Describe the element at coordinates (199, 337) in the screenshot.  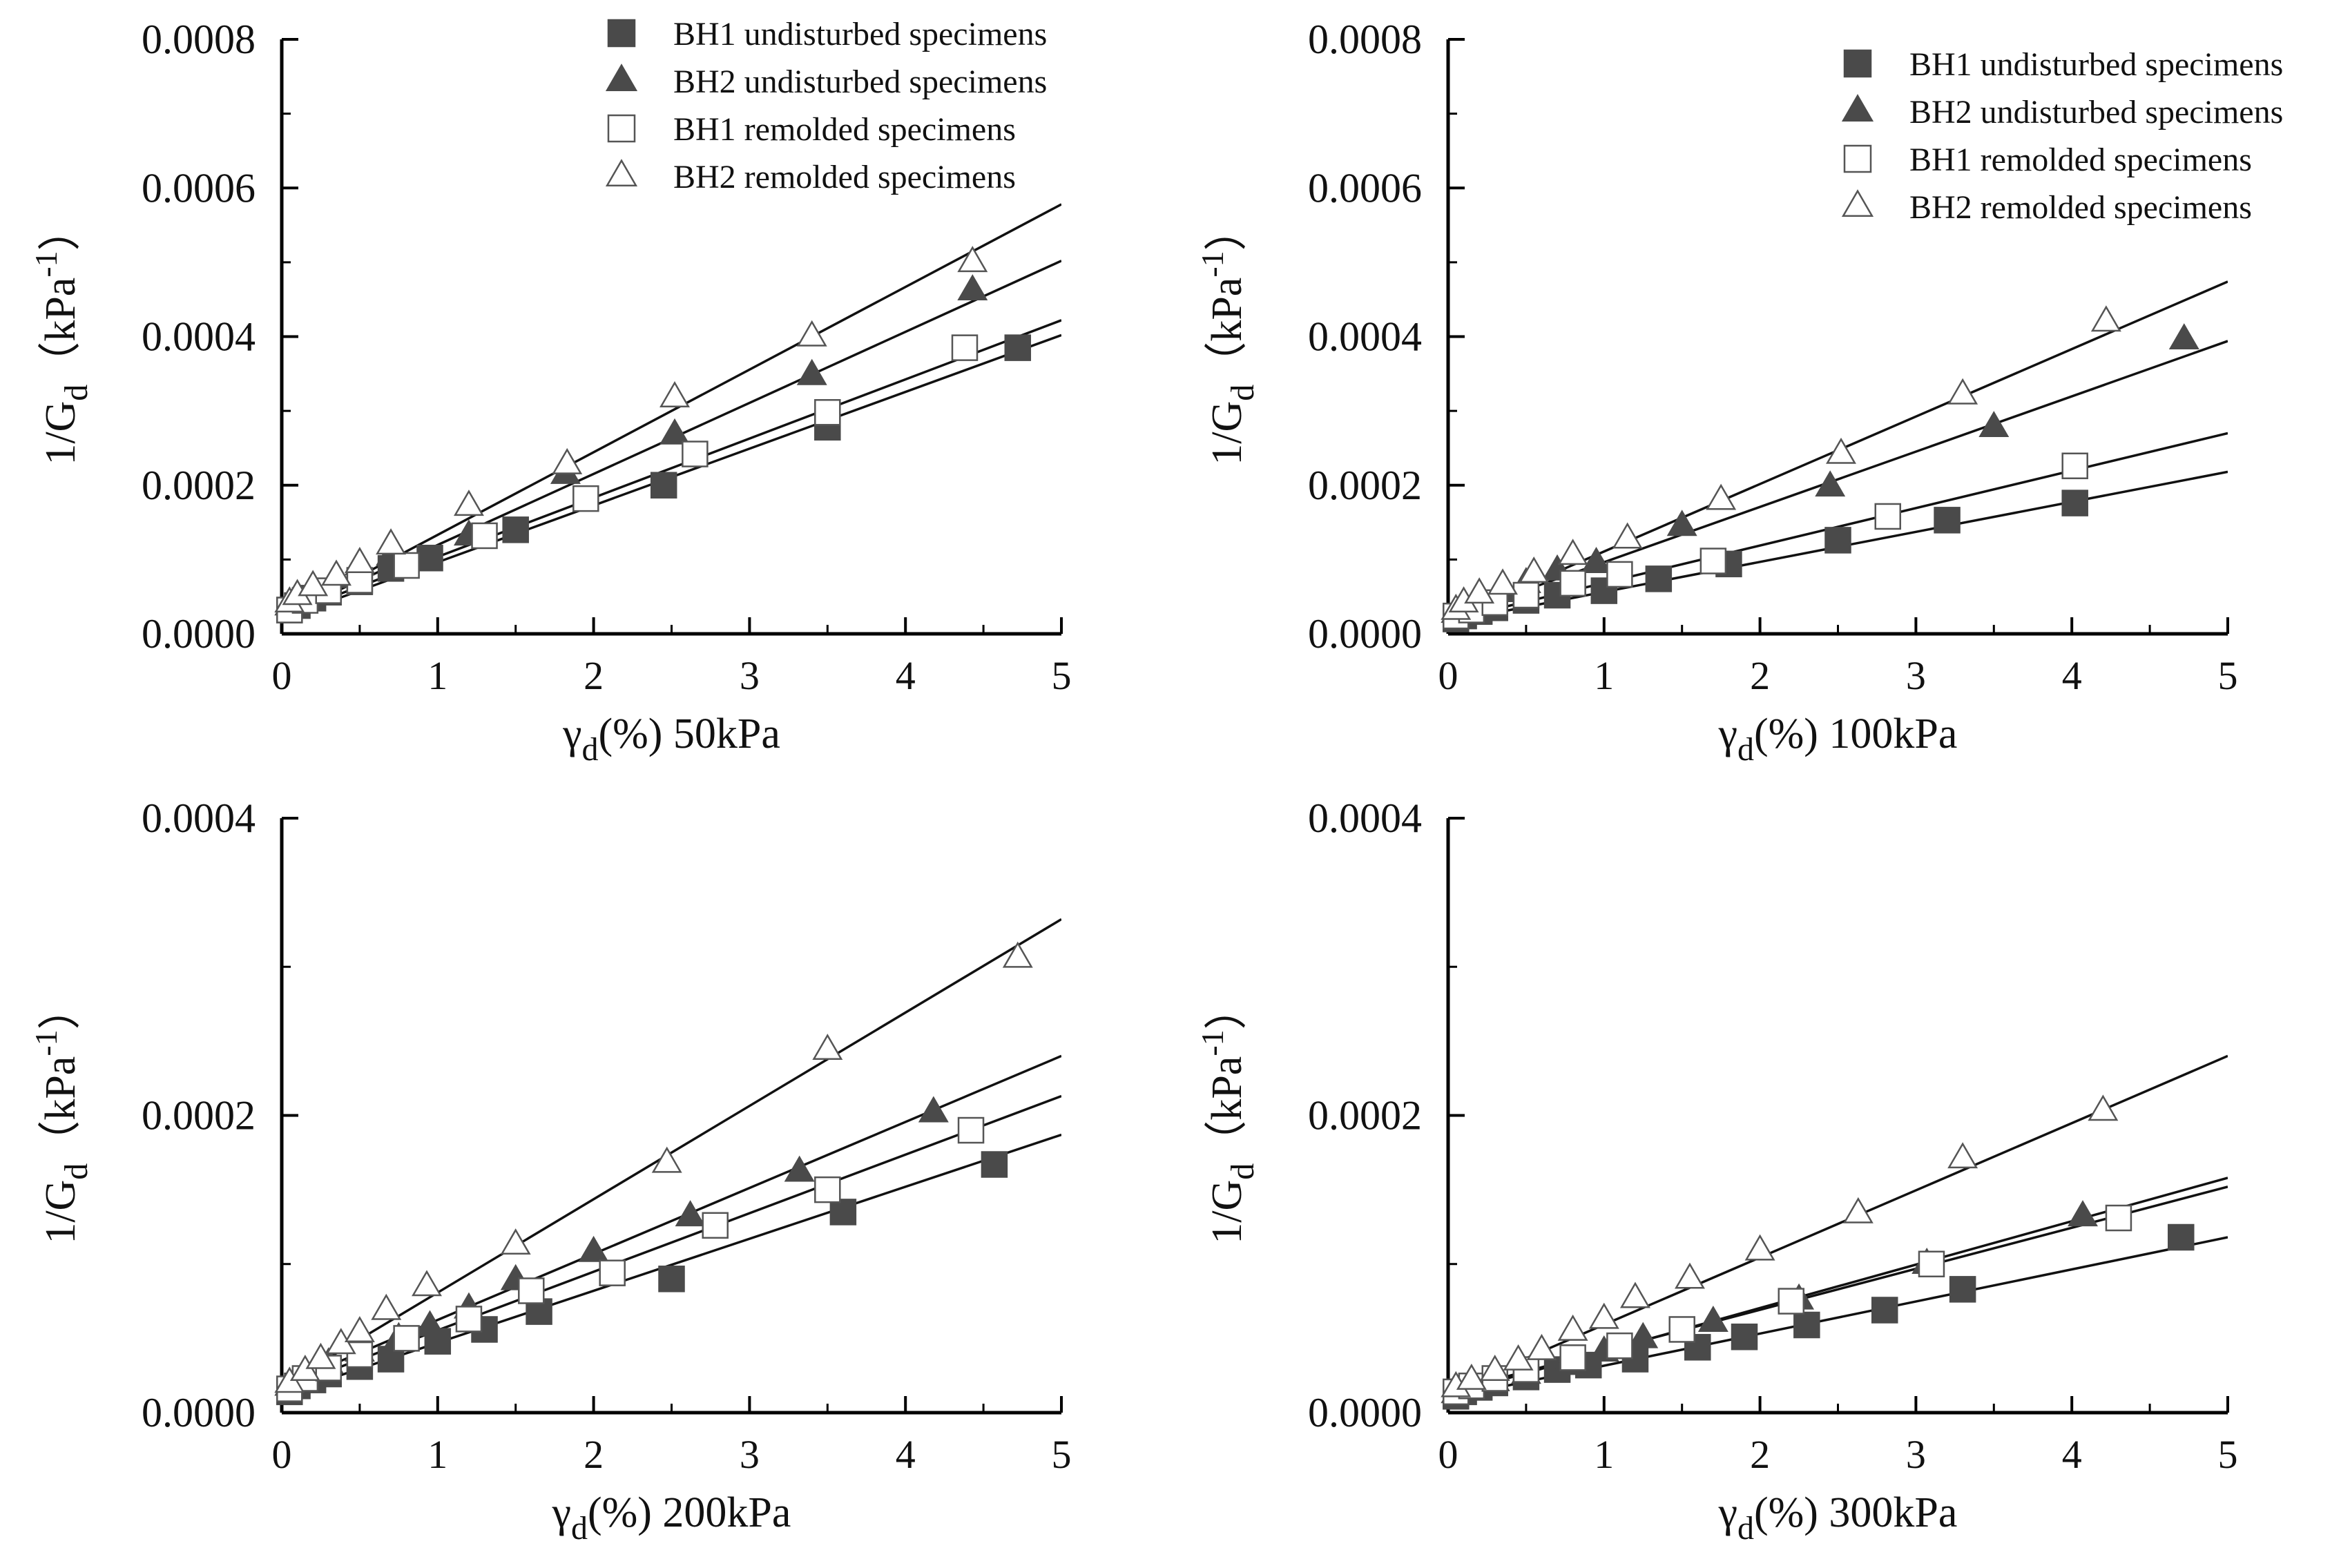
I see `y-tick-label: 0.0004` at that location.